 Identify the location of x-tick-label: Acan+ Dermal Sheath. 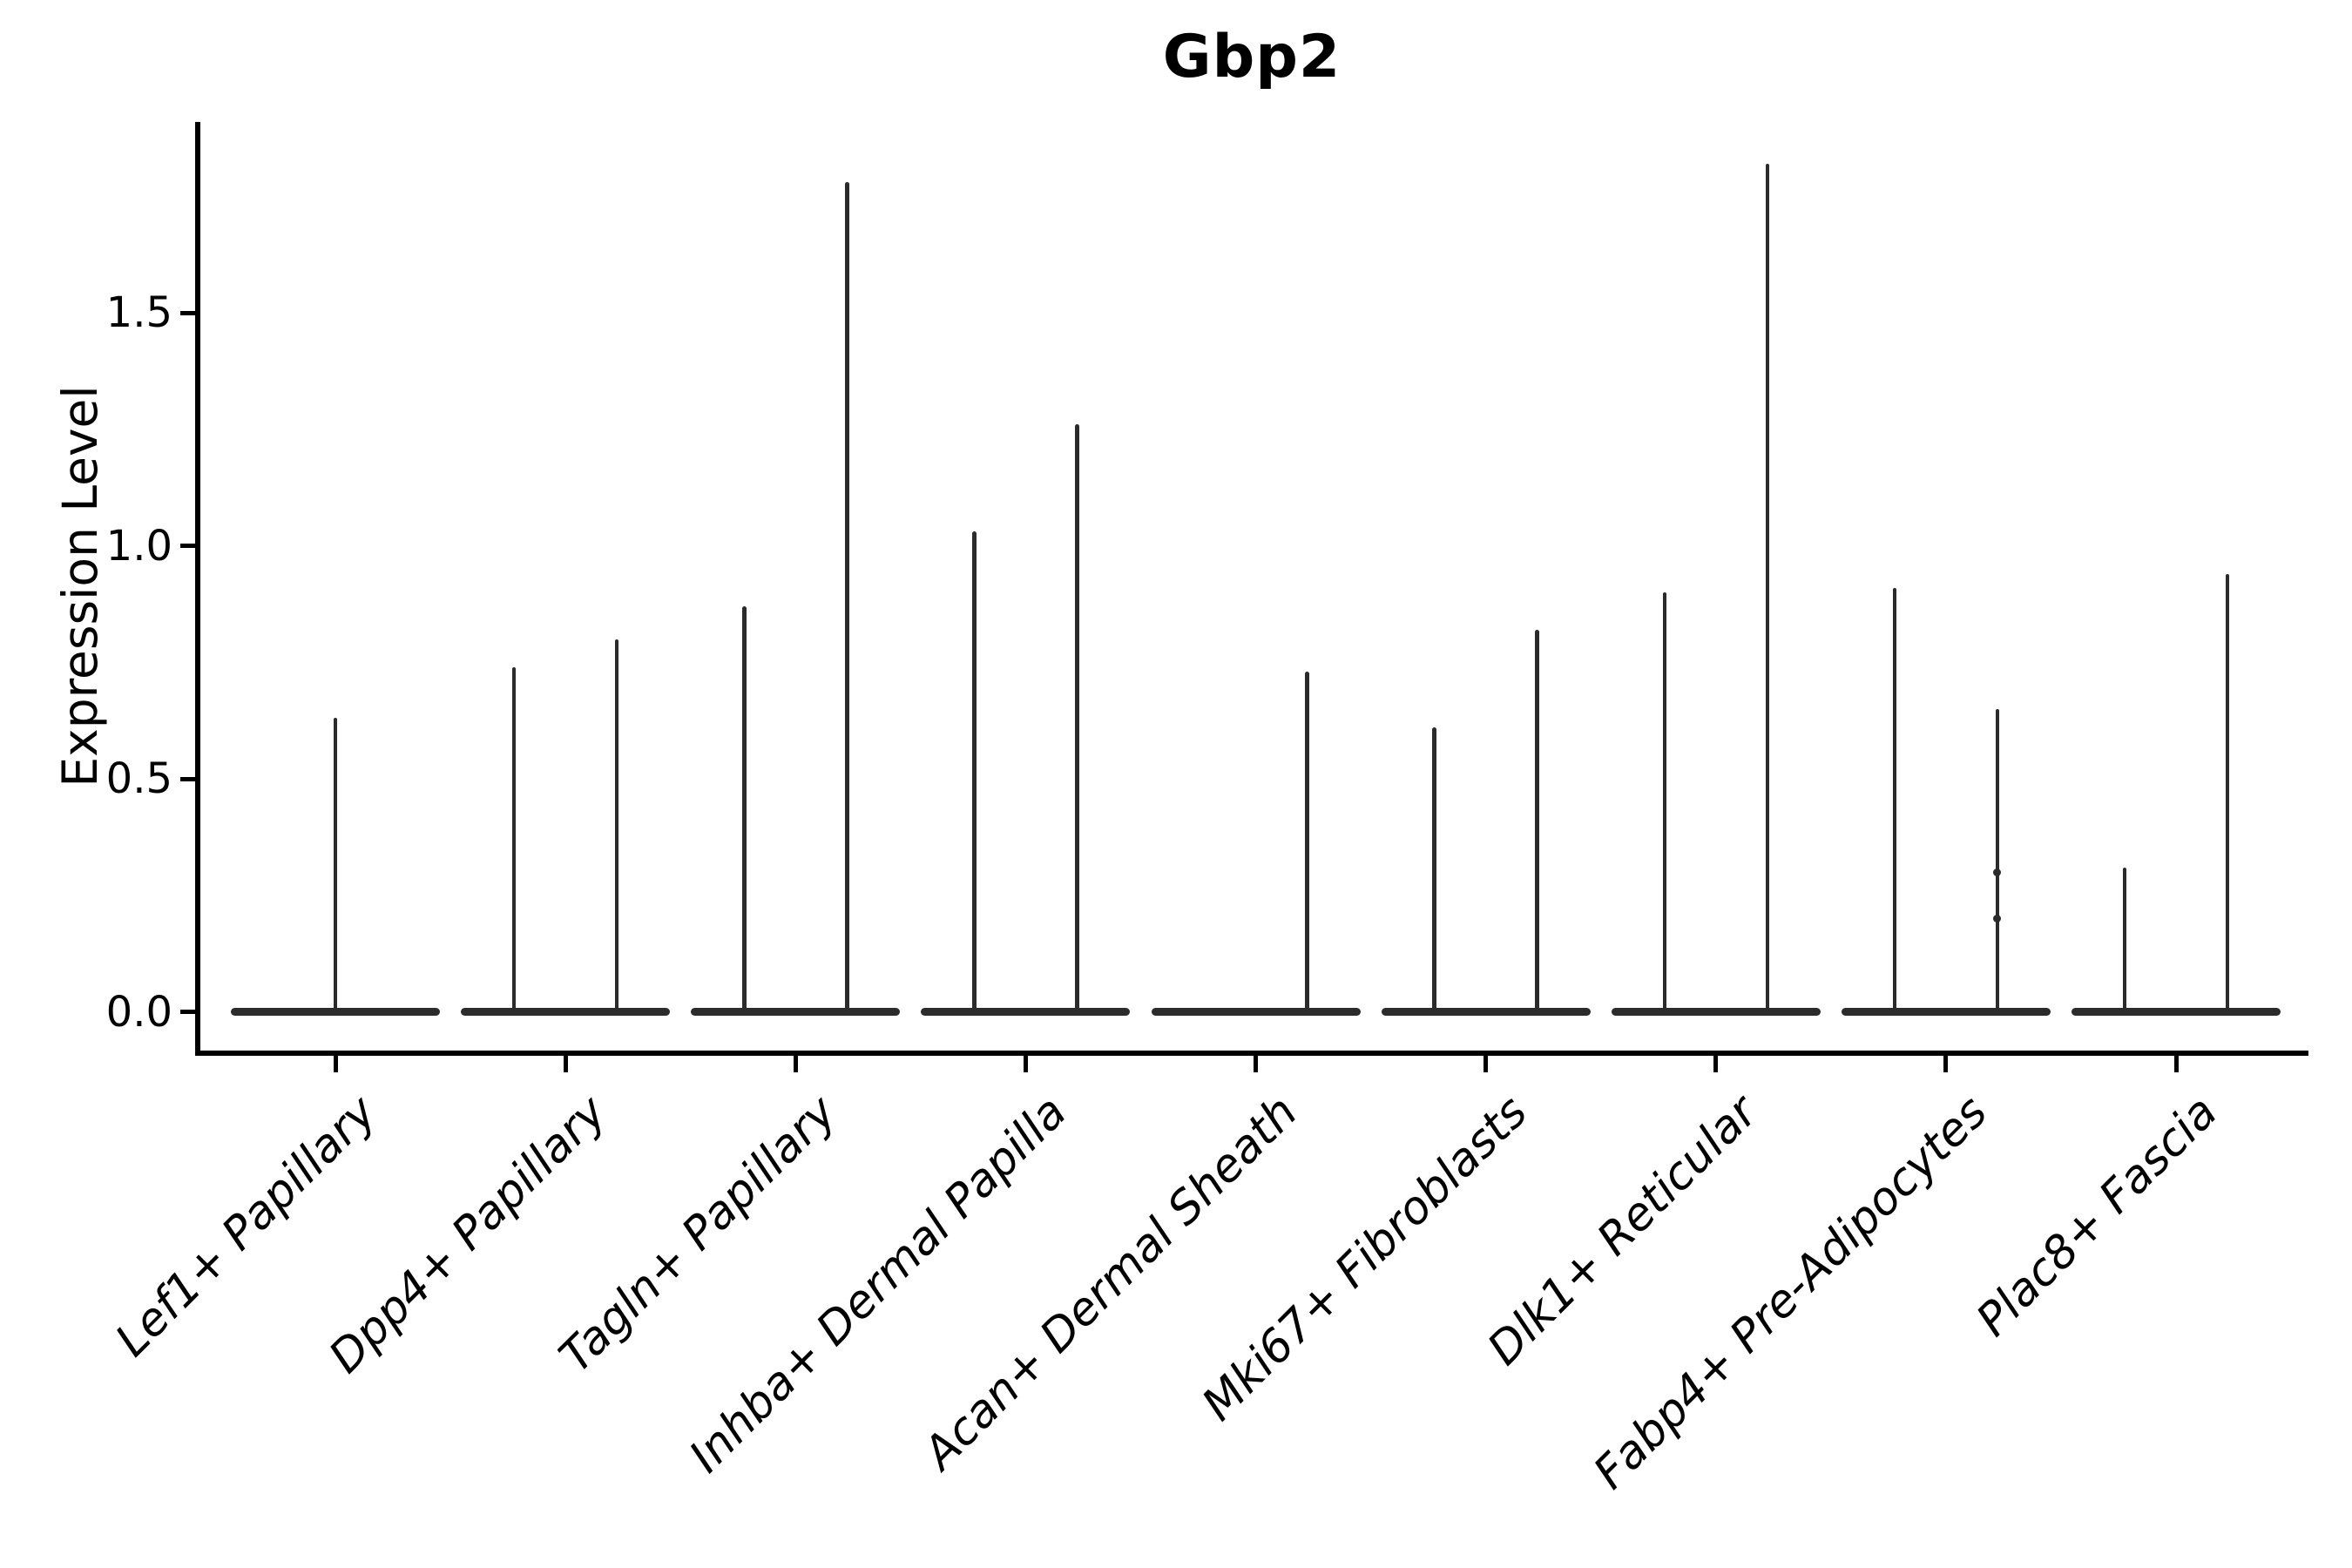
(1110, 1282).